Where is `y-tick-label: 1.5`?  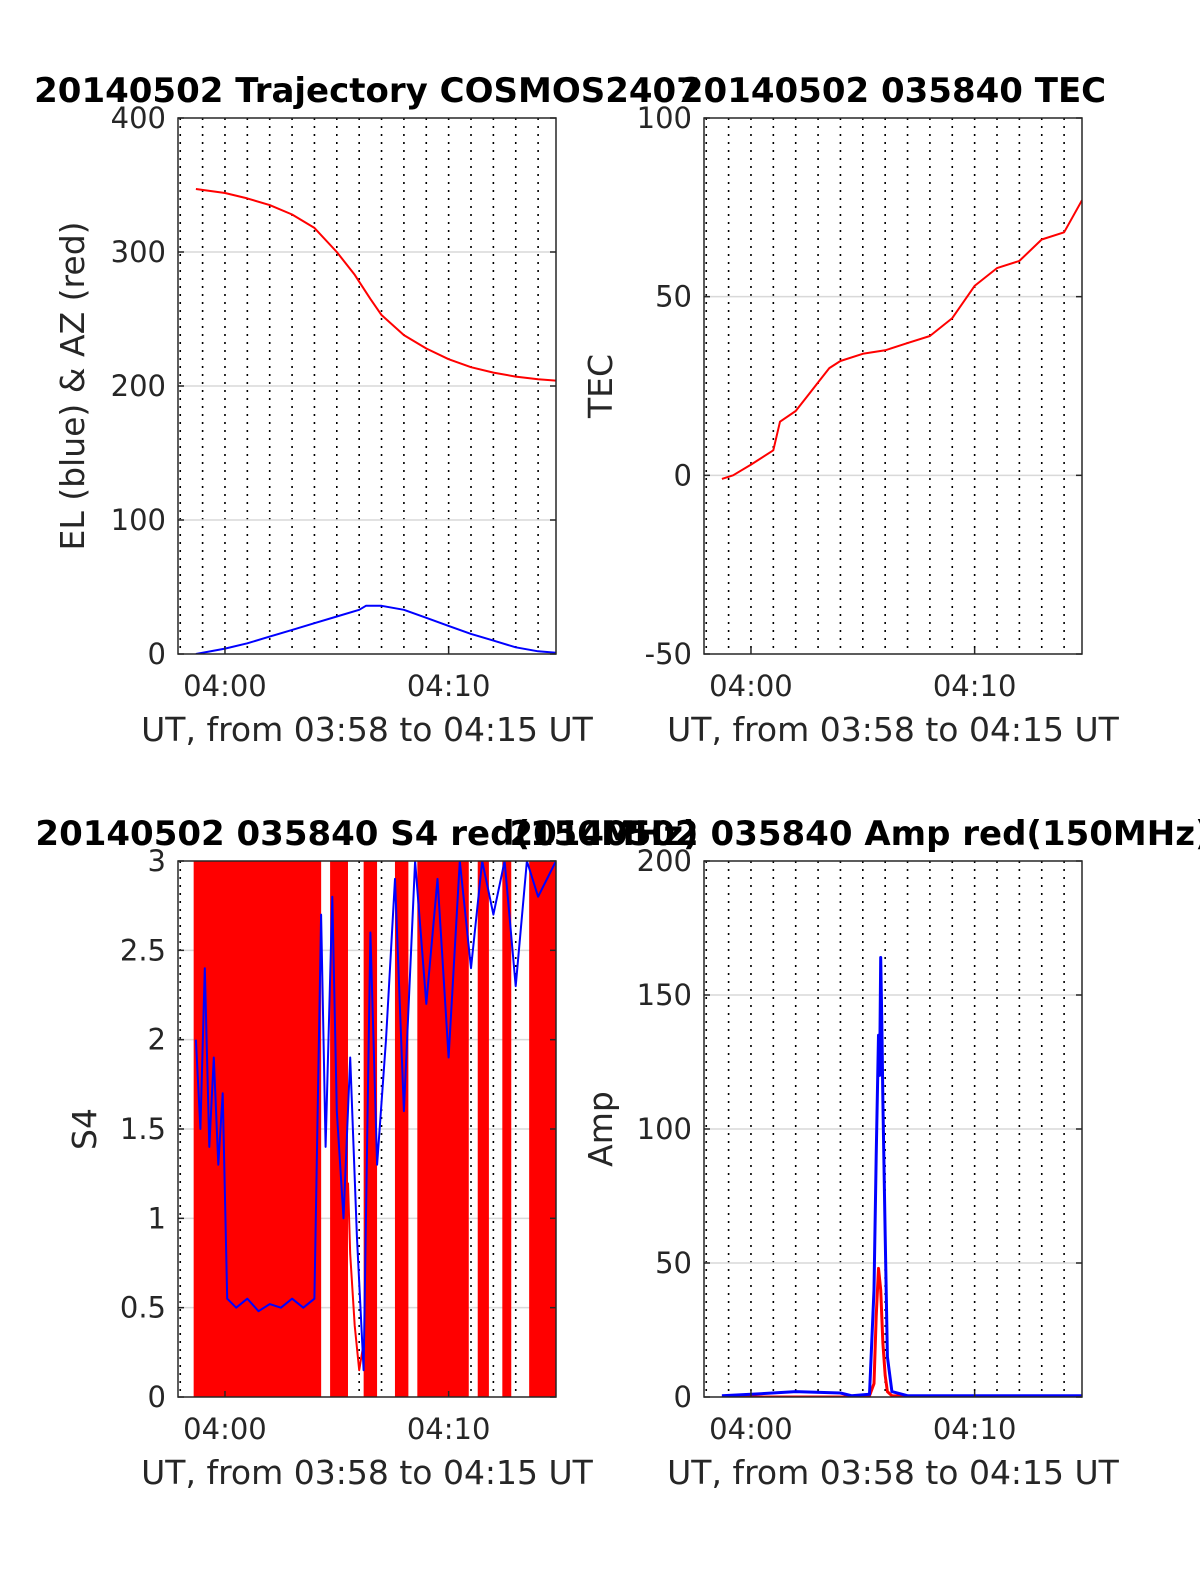
y-tick-label: 1.5 is located at coordinates (143, 1129).